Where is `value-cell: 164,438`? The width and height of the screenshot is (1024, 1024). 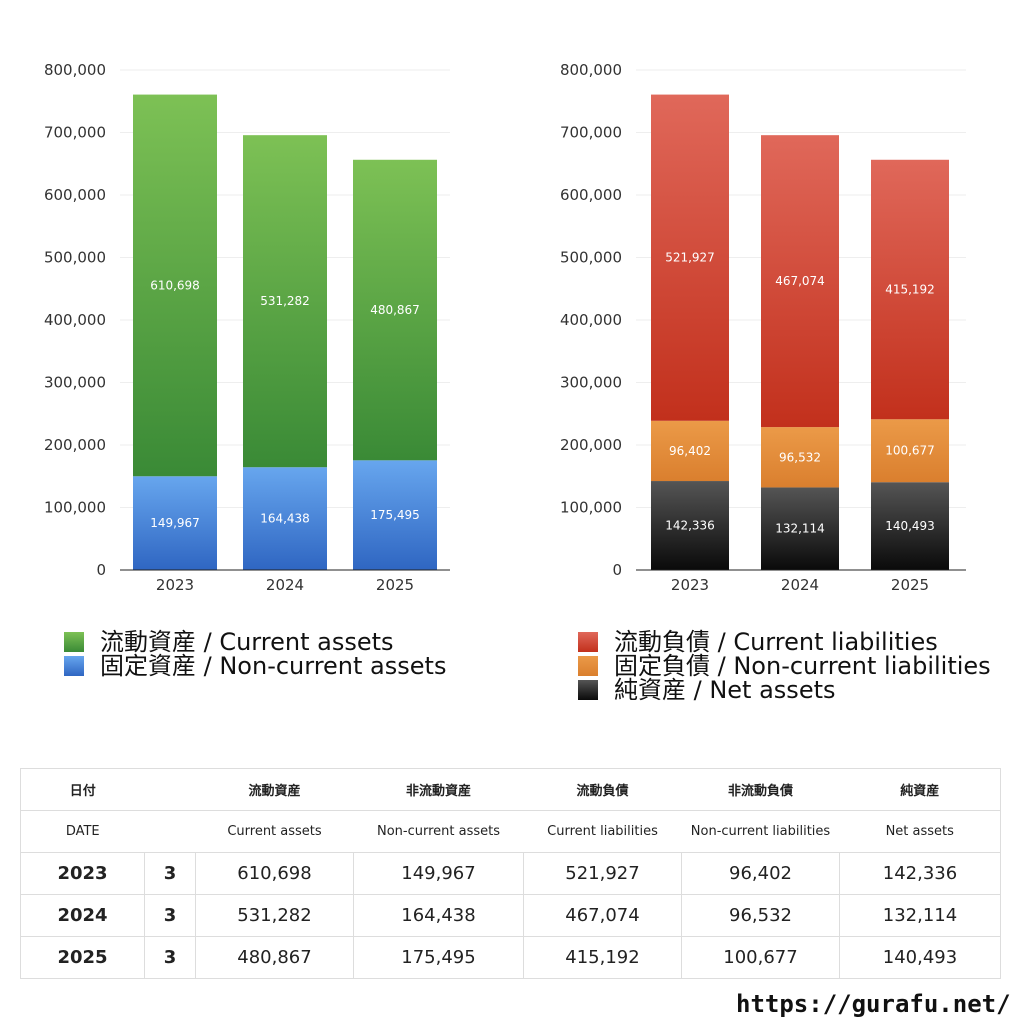 value-cell: 164,438 is located at coordinates (438, 915).